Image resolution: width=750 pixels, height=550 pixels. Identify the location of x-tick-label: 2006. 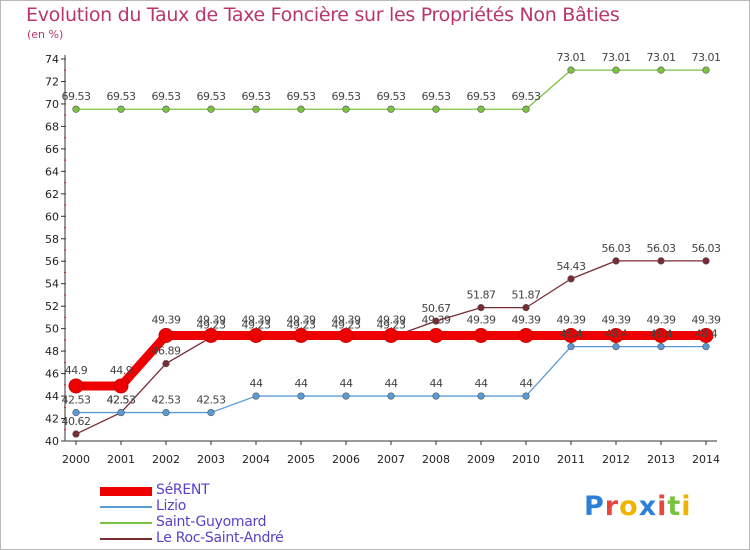
(346, 459).